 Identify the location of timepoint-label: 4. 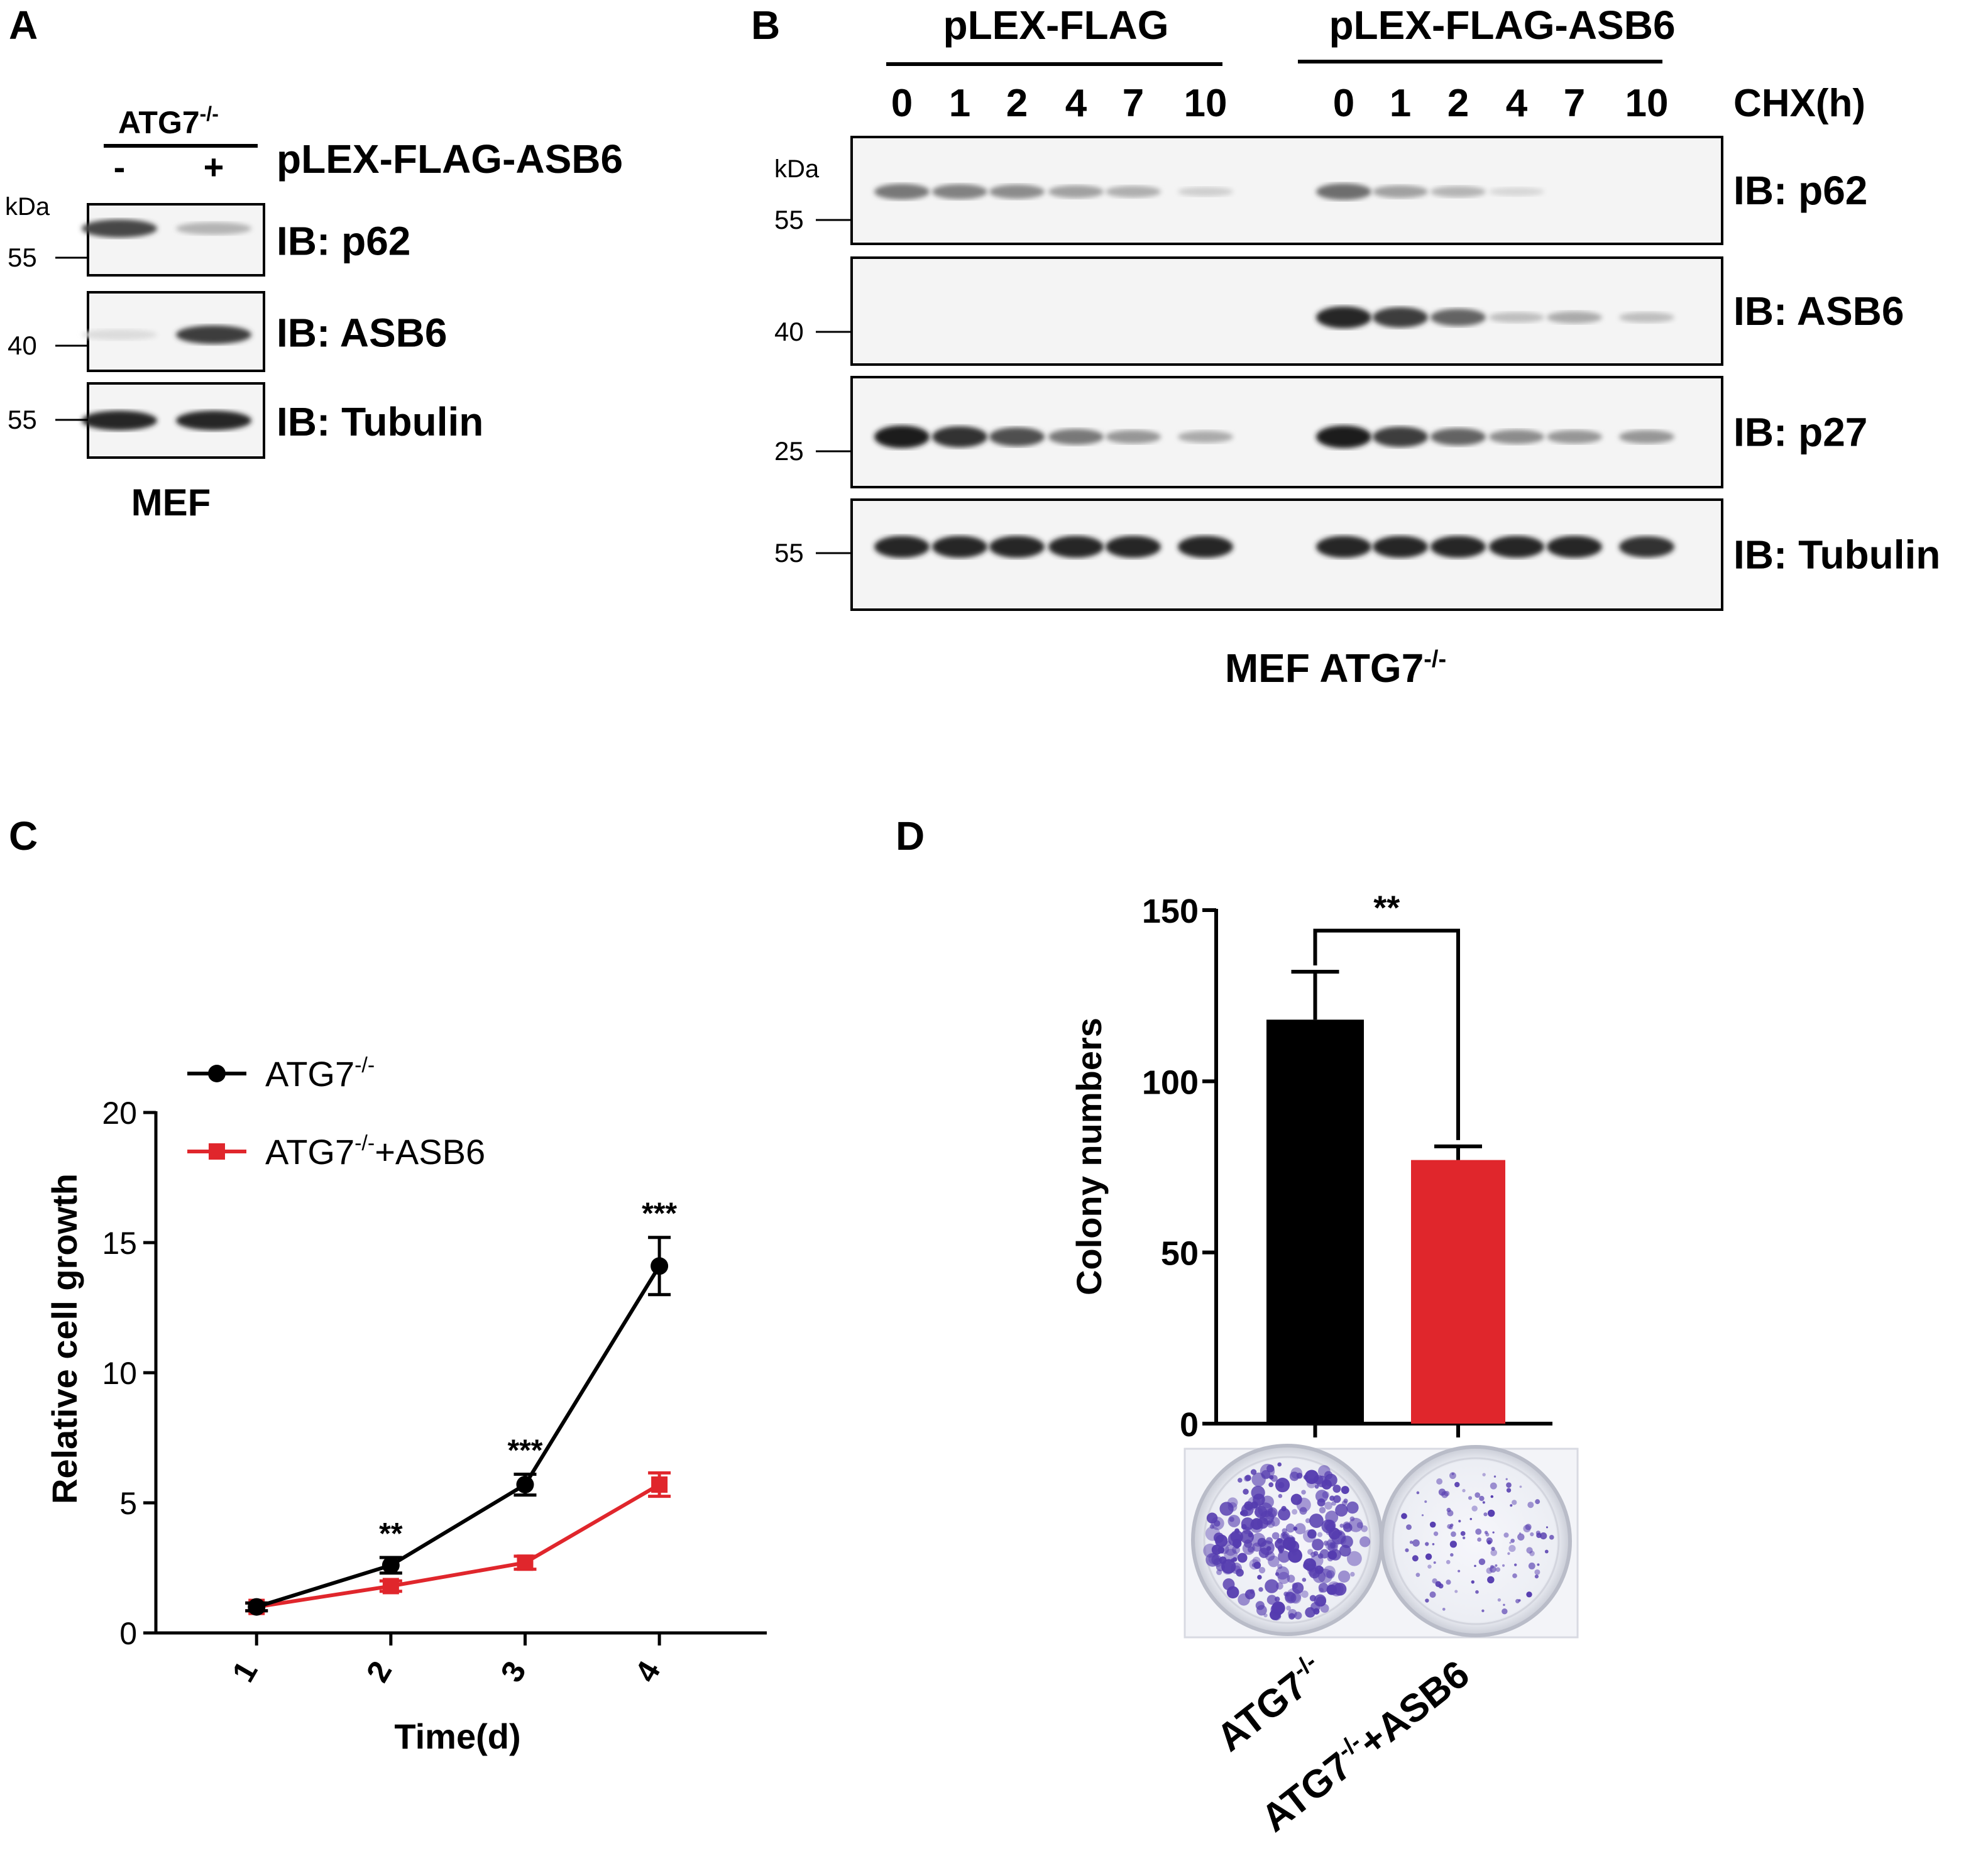
(1517, 103).